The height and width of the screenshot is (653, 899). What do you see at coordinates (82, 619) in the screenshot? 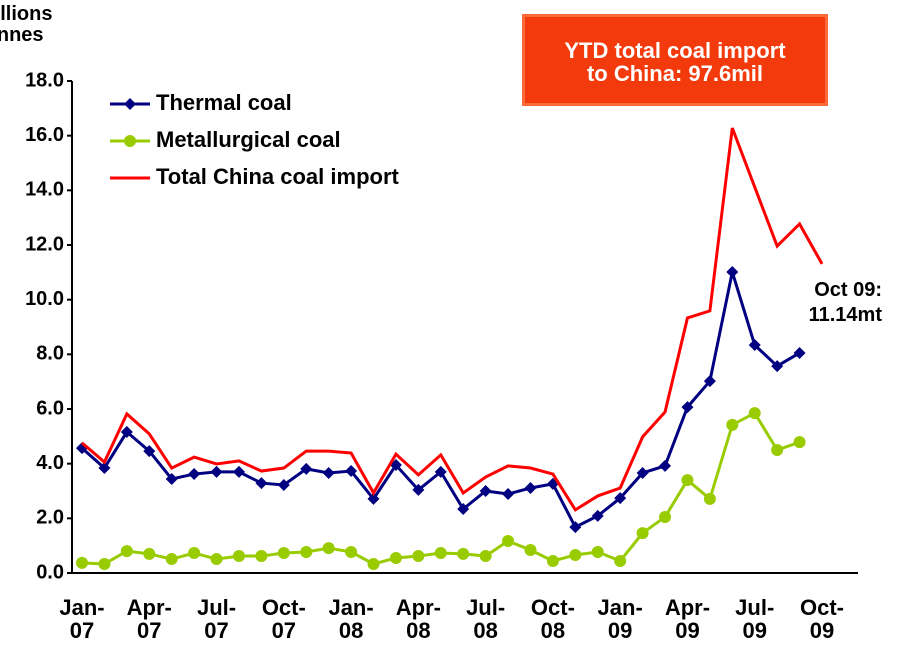
I see `x-tick-label: Jan- 07` at bounding box center [82, 619].